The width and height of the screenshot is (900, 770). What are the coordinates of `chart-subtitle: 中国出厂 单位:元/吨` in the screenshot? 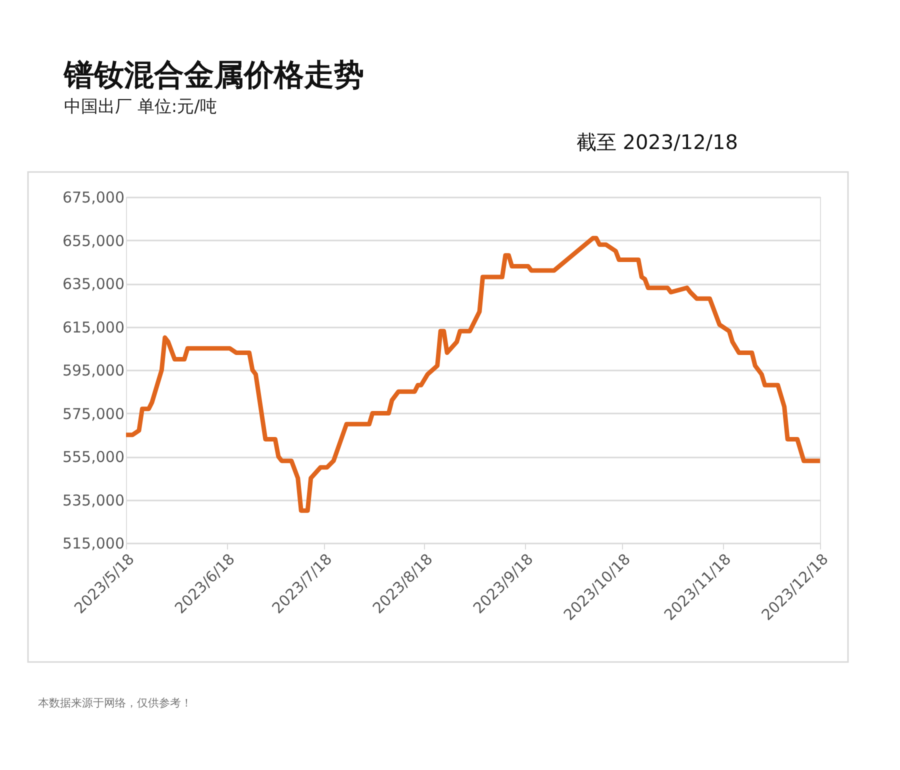 It's located at (140, 107).